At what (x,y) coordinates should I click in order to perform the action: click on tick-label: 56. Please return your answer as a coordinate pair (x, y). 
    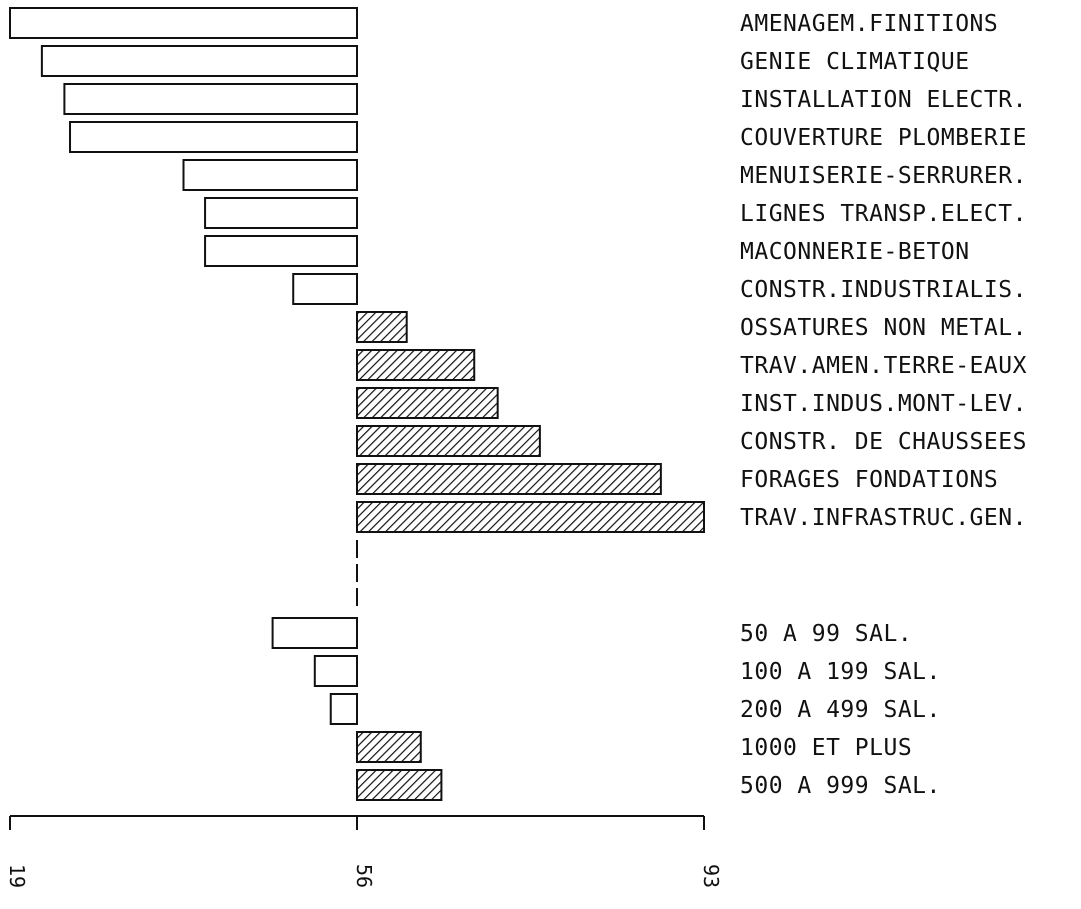
    Looking at the image, I should click on (364, 876).